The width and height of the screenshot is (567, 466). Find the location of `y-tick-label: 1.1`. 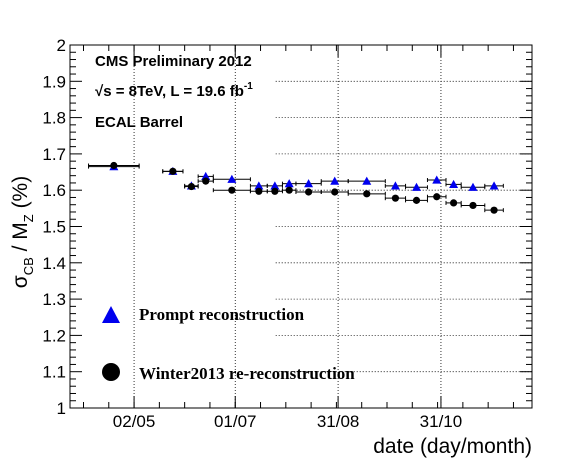

y-tick-label: 1.1 is located at coordinates (54, 372).